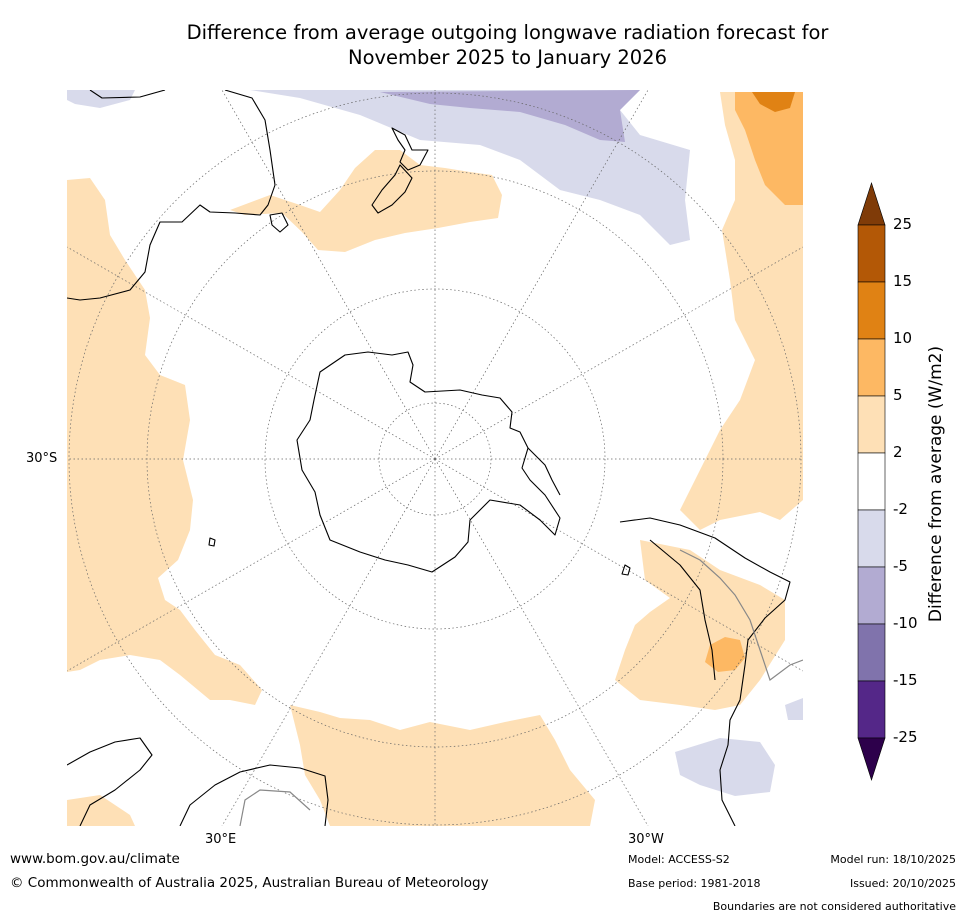  What do you see at coordinates (898, 452) in the screenshot?
I see `colorbar-tick-2: 2` at bounding box center [898, 452].